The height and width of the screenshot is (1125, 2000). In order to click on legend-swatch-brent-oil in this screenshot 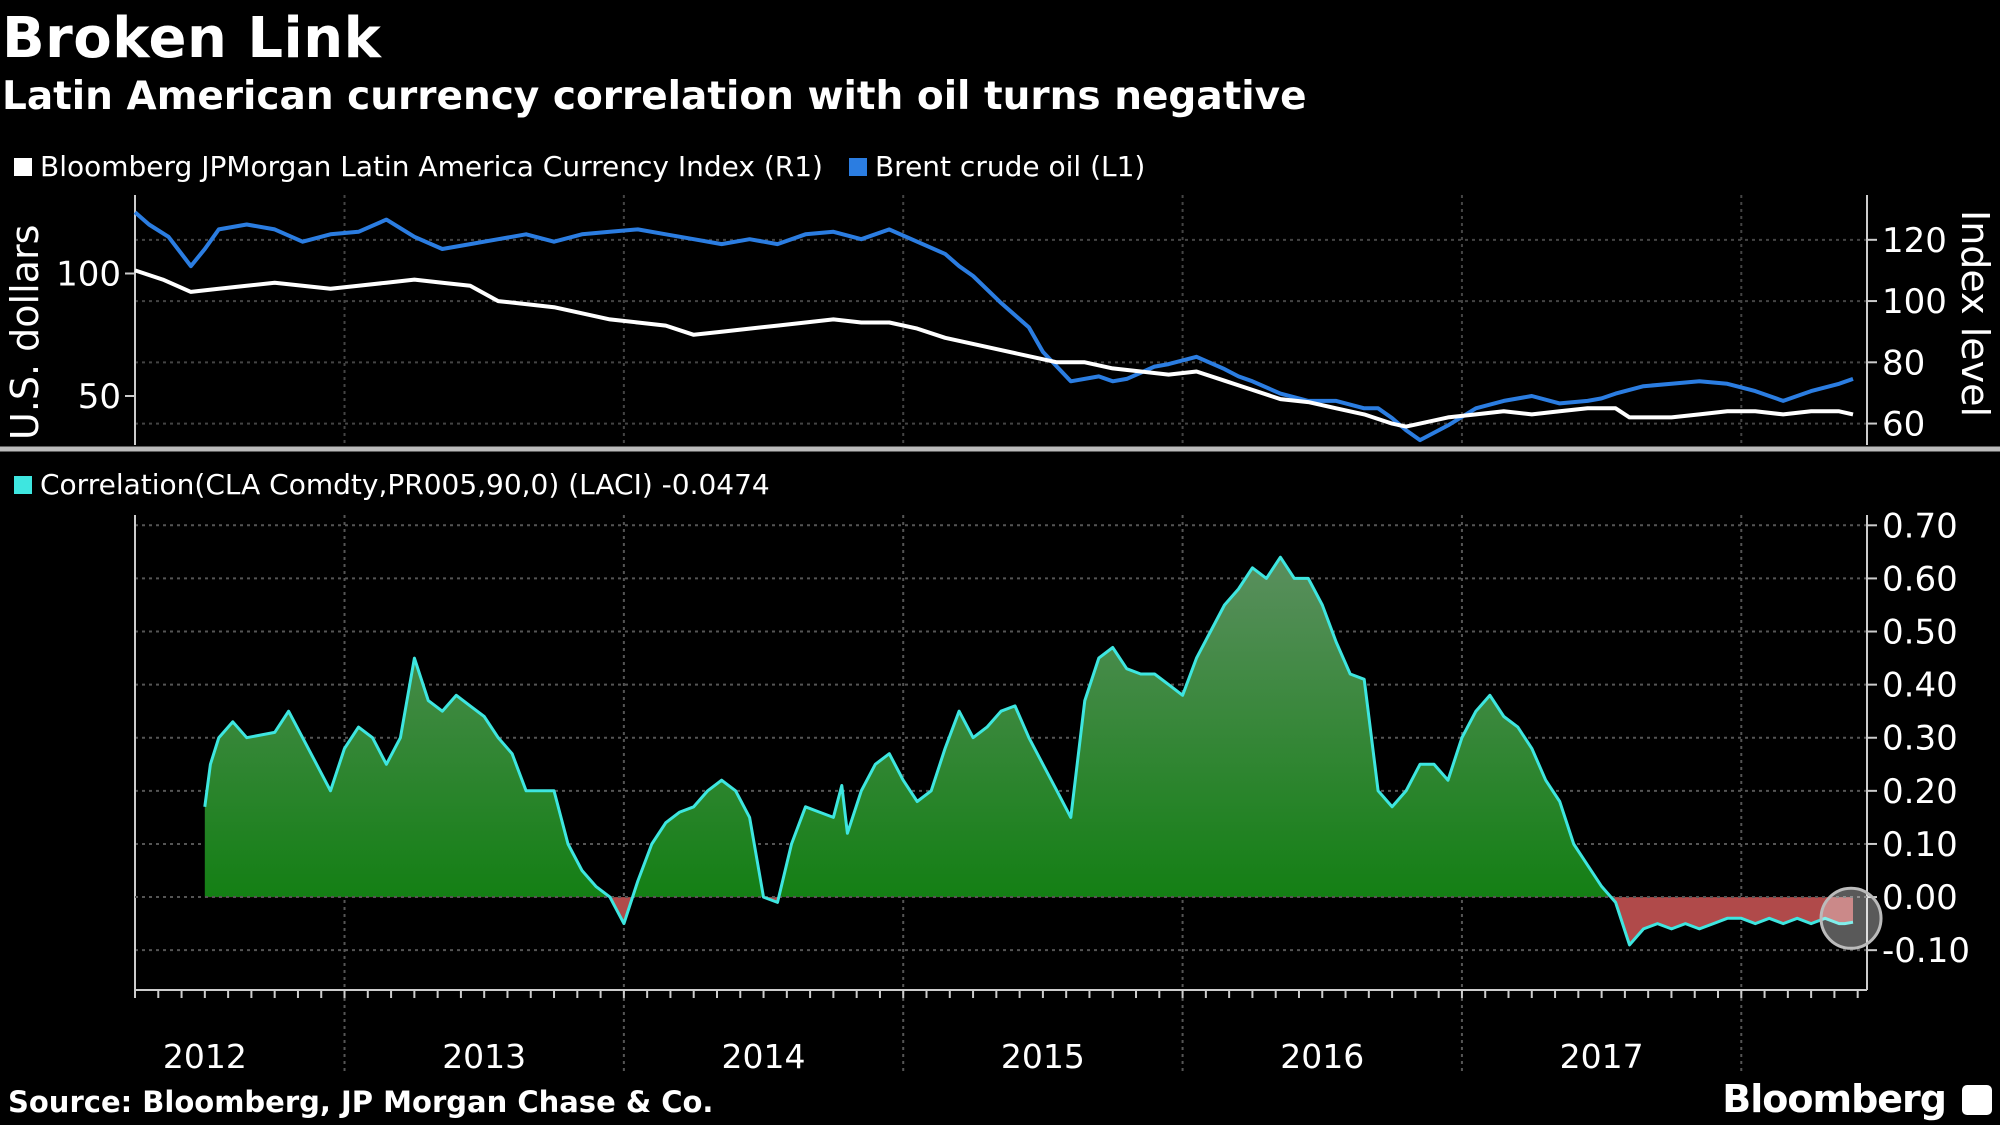, I will do `click(857, 166)`.